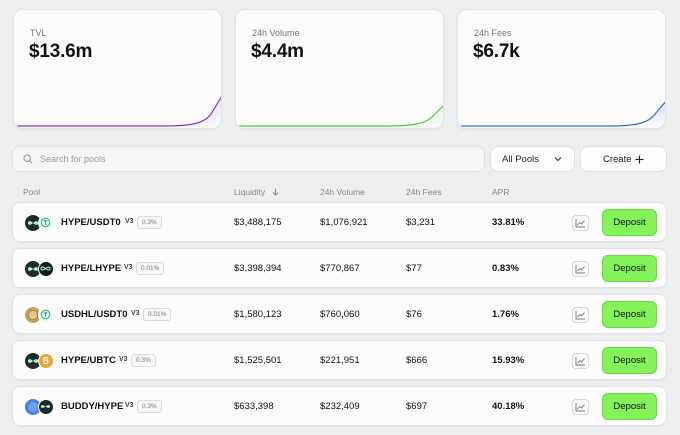 The image size is (680, 435). What do you see at coordinates (617, 159) in the screenshot?
I see `create-label: Create` at bounding box center [617, 159].